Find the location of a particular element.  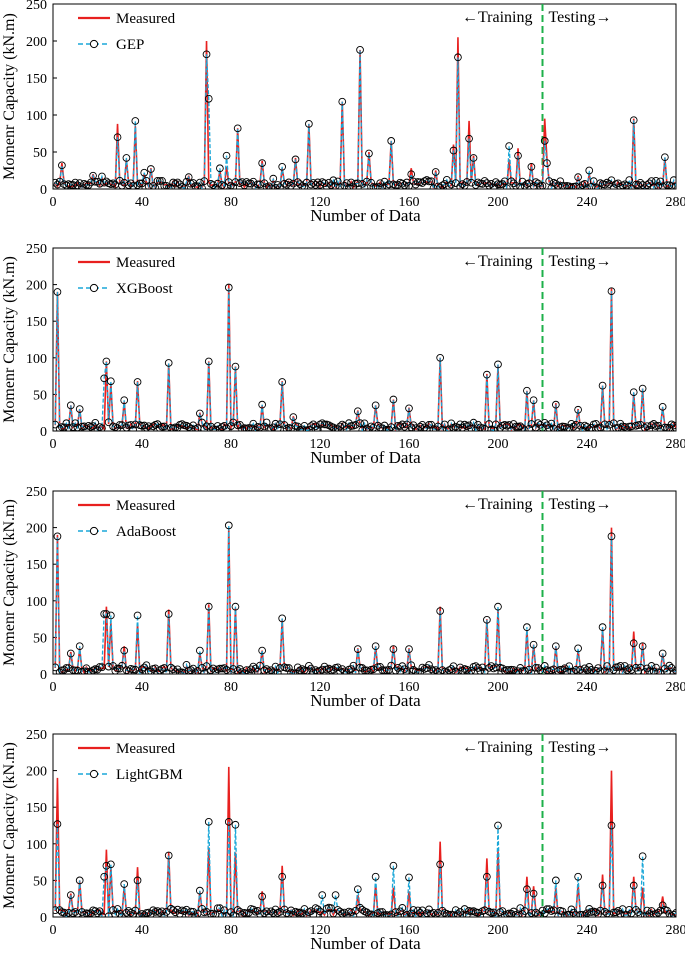

training-annotation: ←Training is located at coordinates (497, 504).